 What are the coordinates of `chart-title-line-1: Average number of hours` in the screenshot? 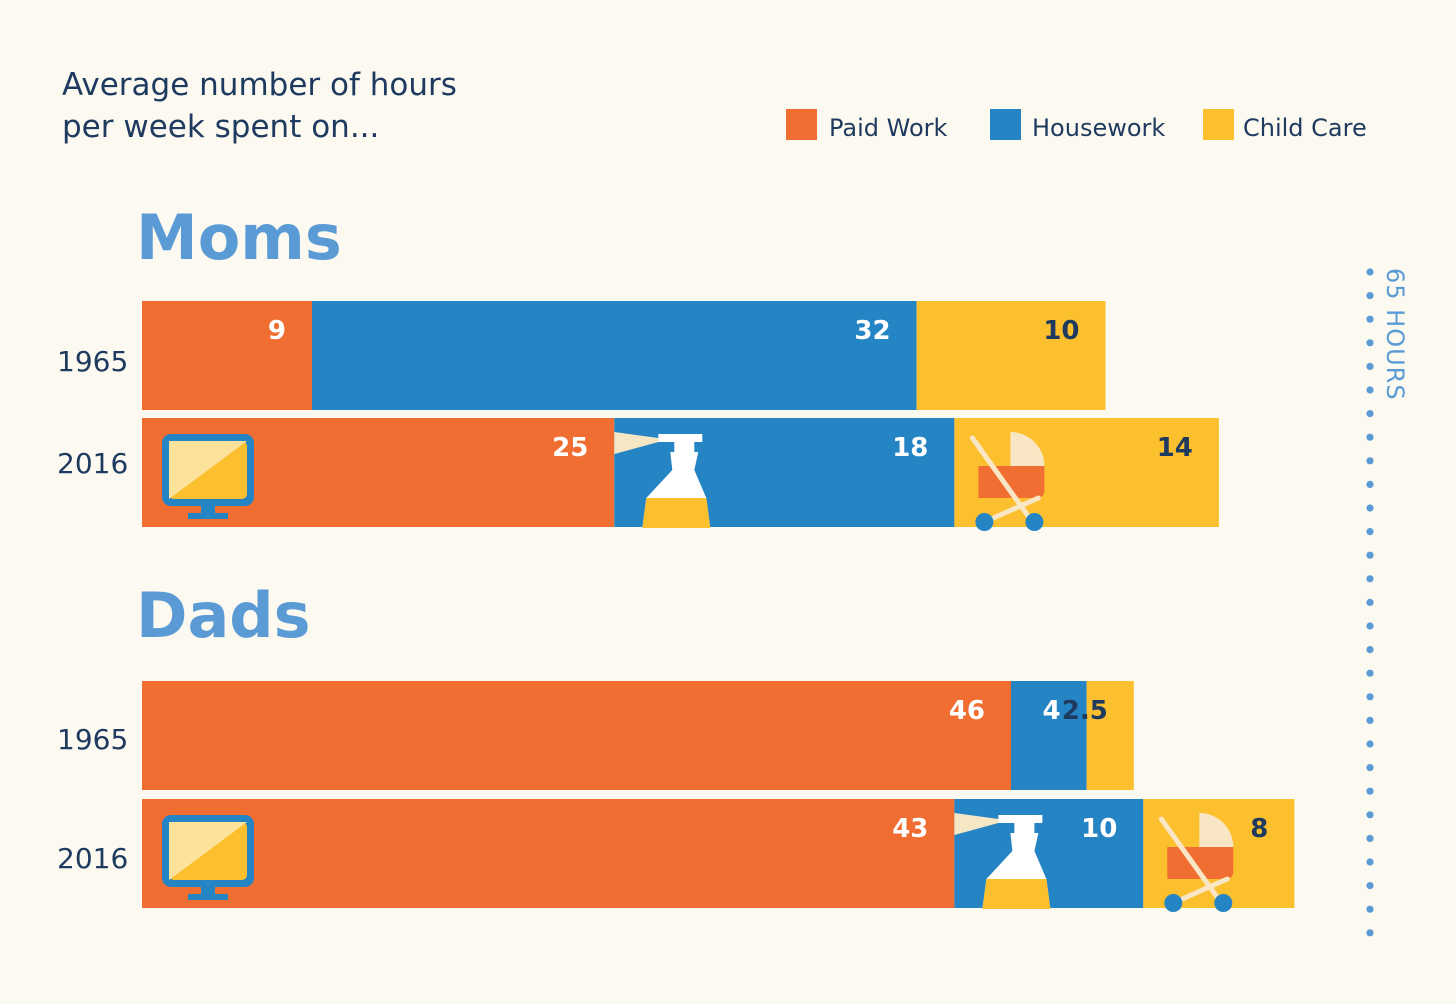 It's located at (259, 85).